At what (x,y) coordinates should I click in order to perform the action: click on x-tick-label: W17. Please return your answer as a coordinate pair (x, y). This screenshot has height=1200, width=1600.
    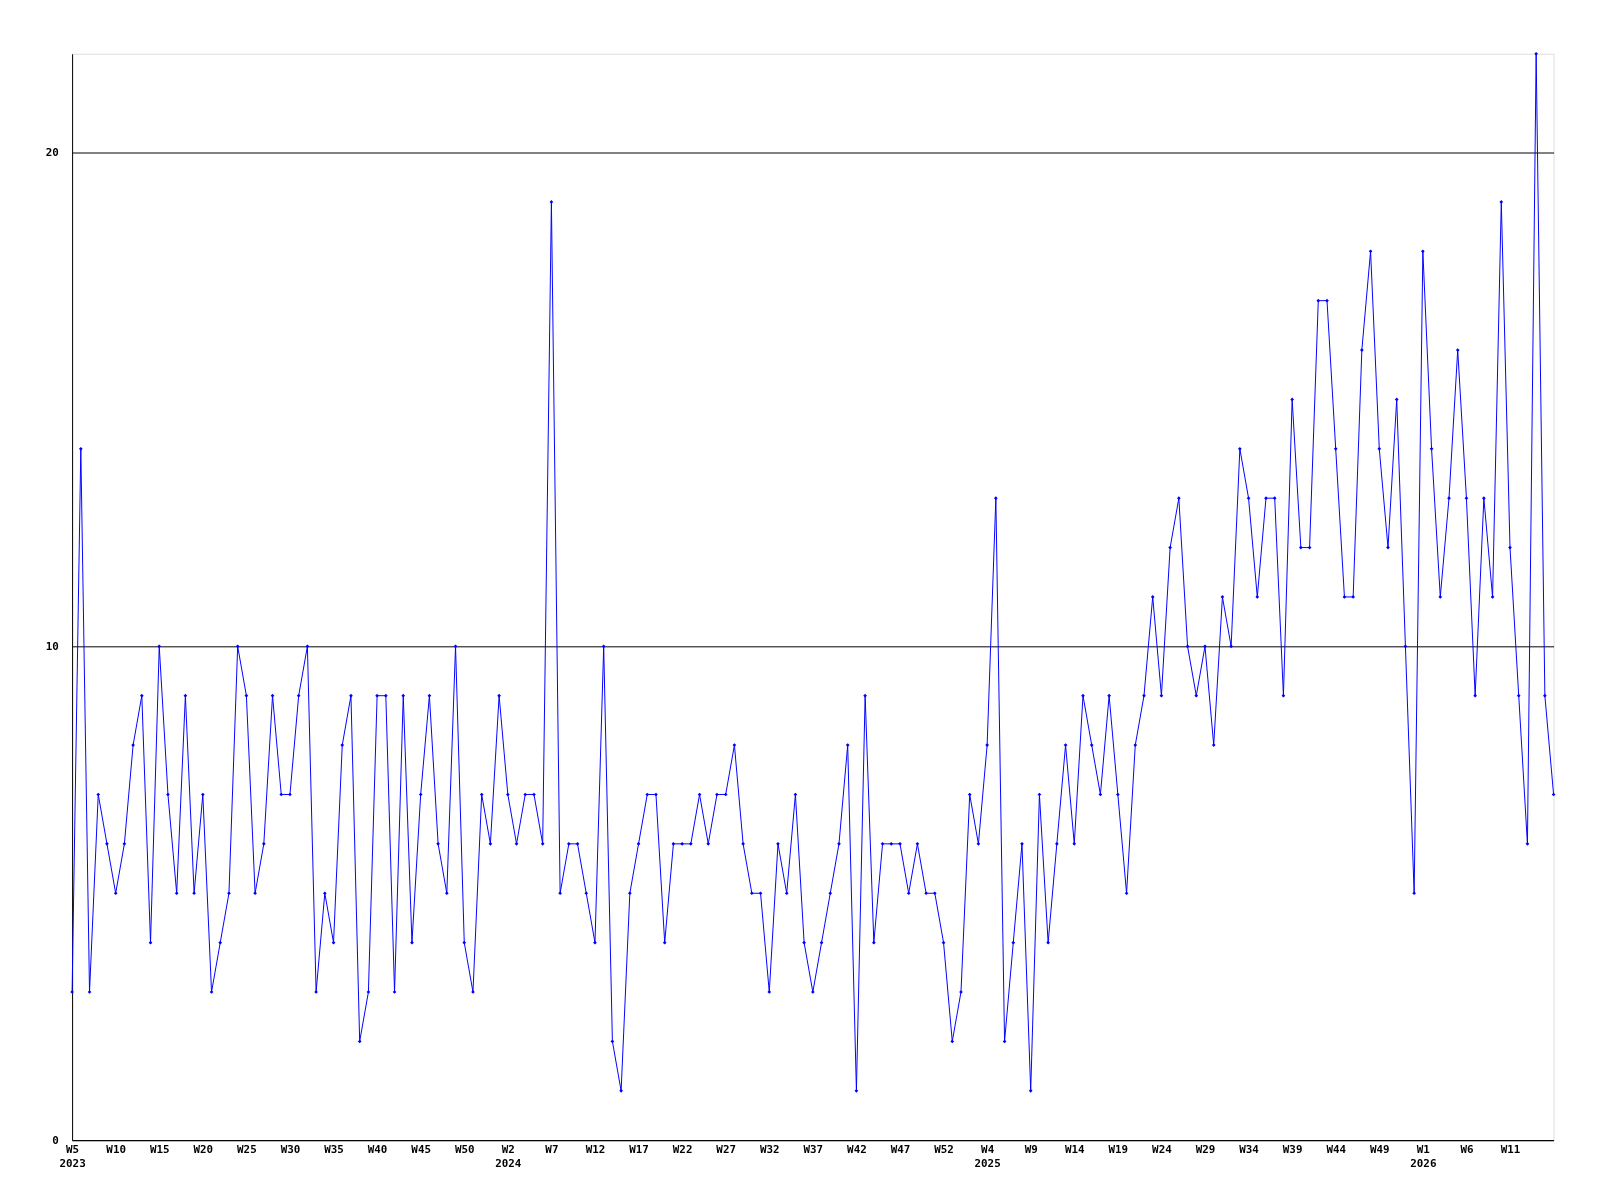
    Looking at the image, I should click on (639, 1150).